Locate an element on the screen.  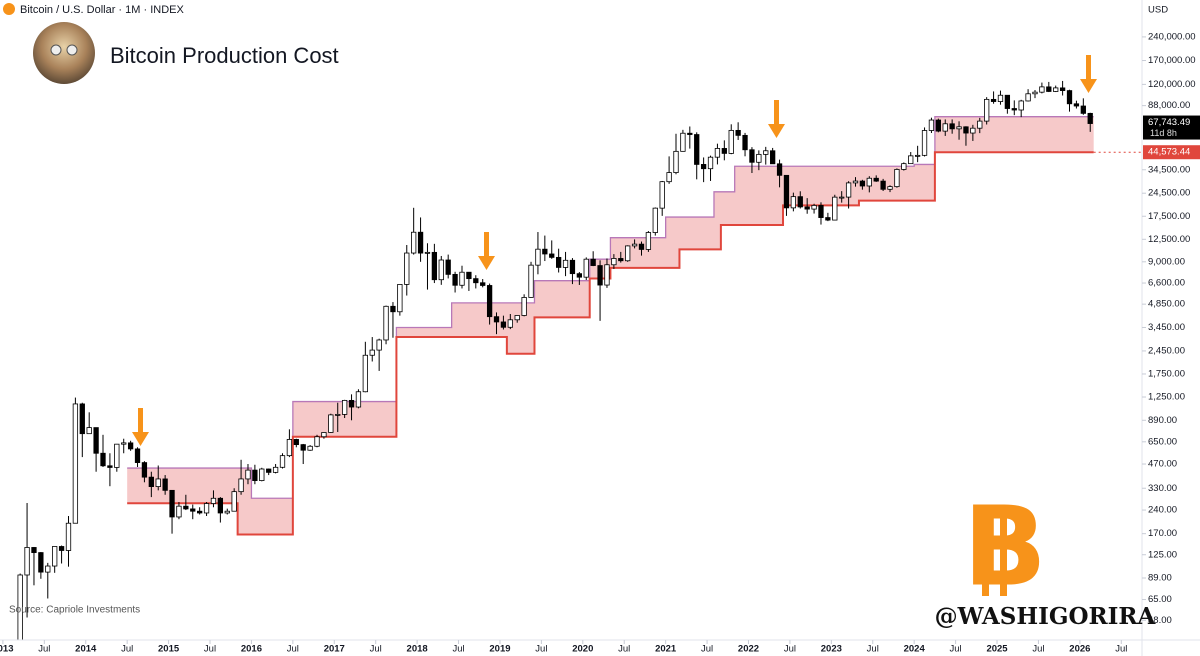
y-tick-label: 4,850.00 is located at coordinates (1166, 304).